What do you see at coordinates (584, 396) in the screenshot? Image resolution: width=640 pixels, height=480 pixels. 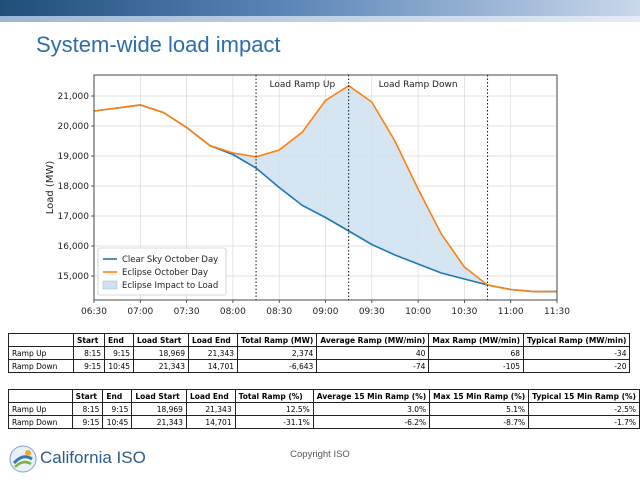 I see `header-cell: Typical 15 Min Ramp (%)` at bounding box center [584, 396].